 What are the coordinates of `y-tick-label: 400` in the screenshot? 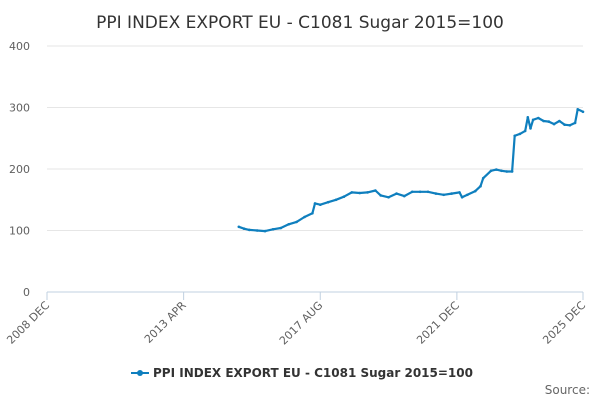 It's located at (19, 46).